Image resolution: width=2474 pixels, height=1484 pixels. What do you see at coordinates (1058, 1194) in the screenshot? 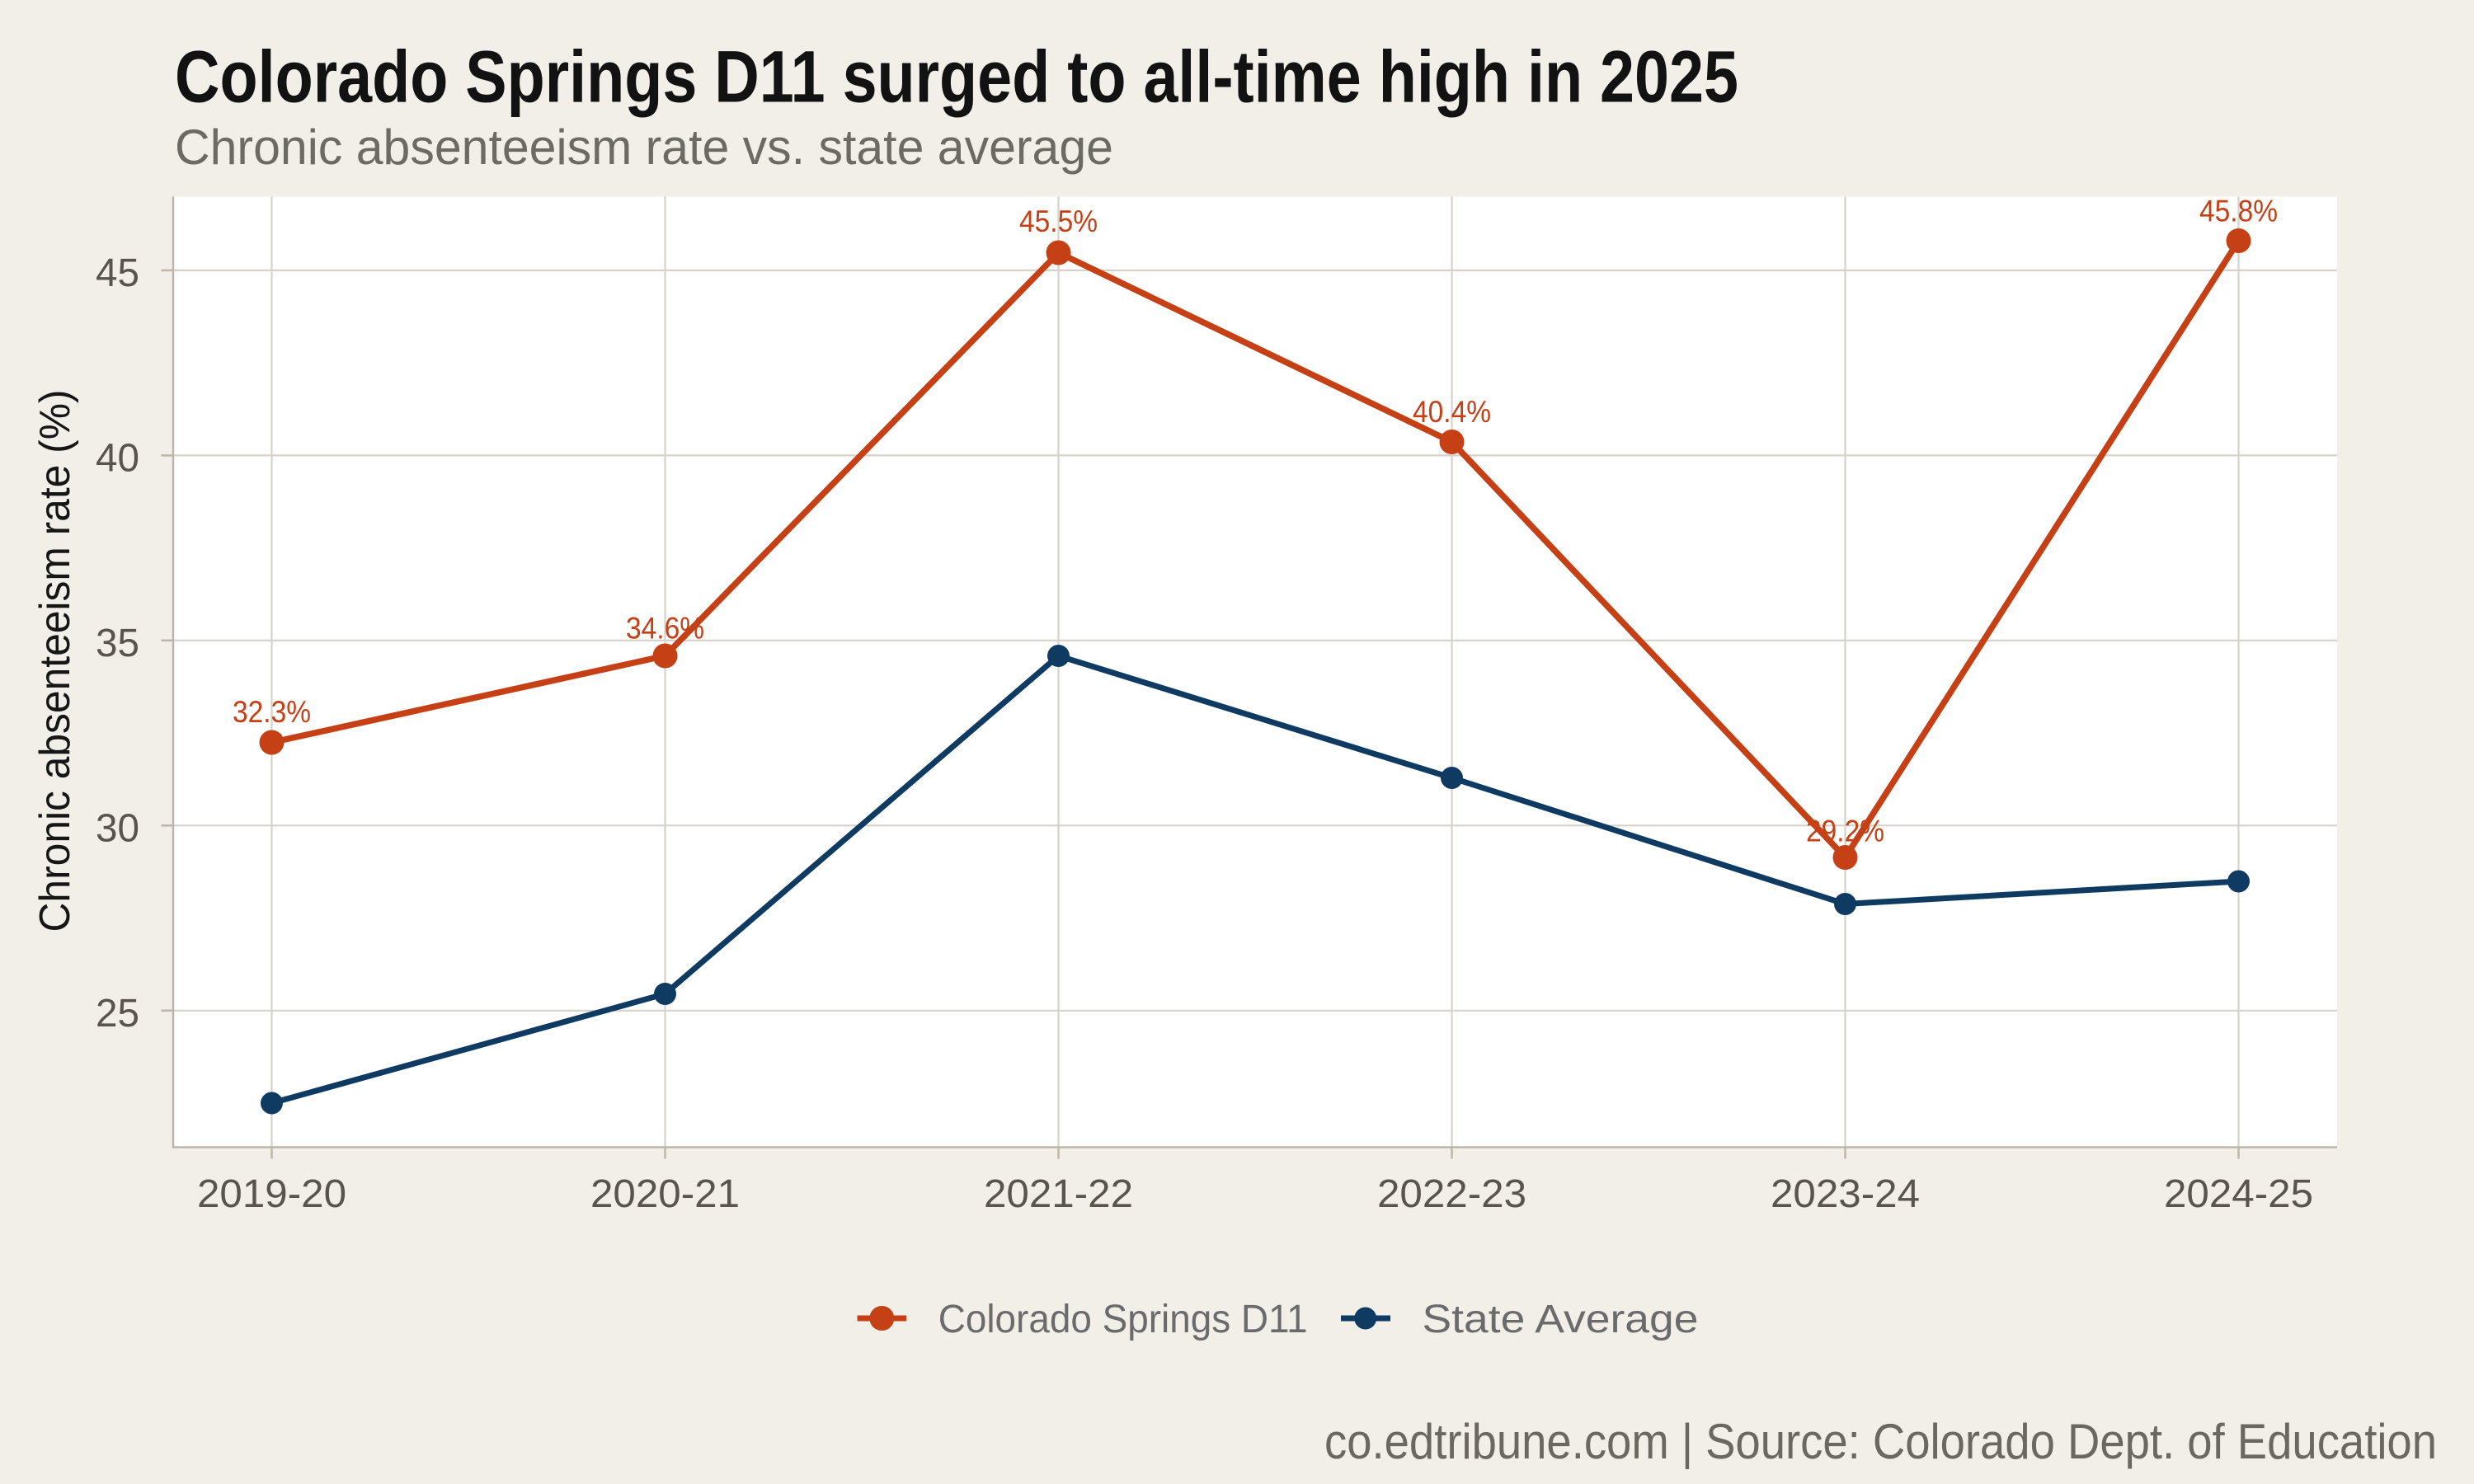
I see `svg-text: 2021-22` at bounding box center [1058, 1194].